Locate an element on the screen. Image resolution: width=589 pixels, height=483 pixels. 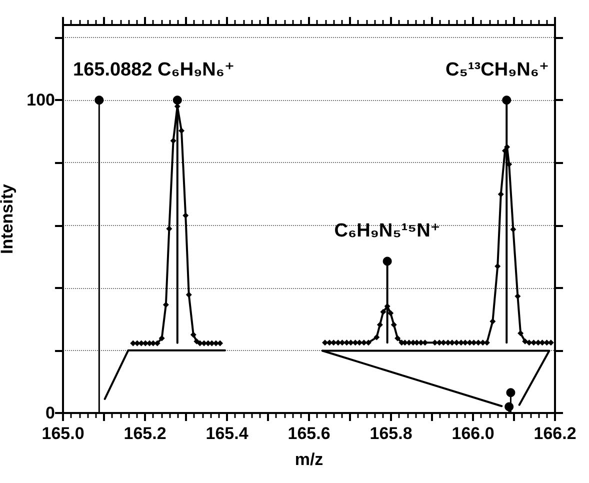
y-axis-title: Intensity is located at coordinates (8, 219).